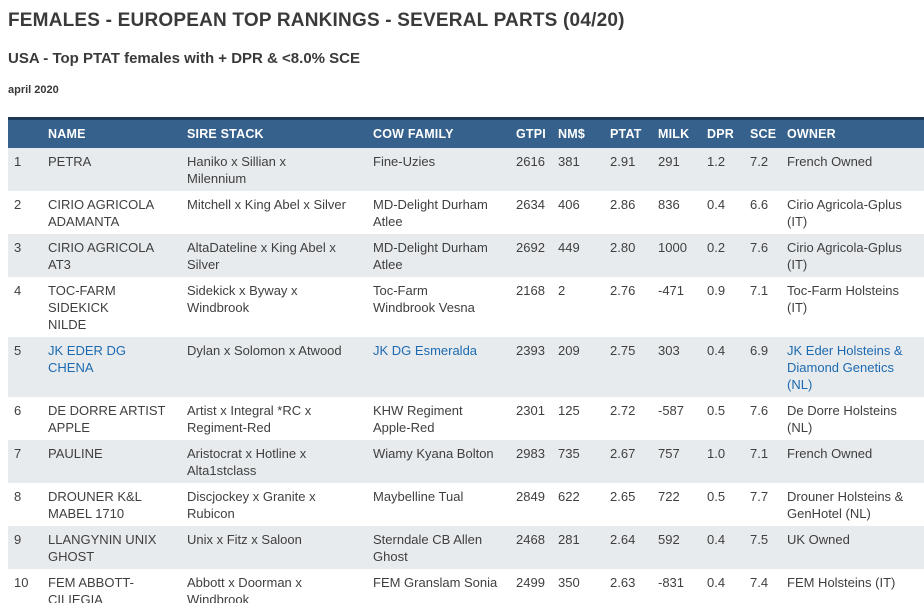  What do you see at coordinates (676, 212) in the screenshot?
I see `cell-milk: 836` at bounding box center [676, 212].